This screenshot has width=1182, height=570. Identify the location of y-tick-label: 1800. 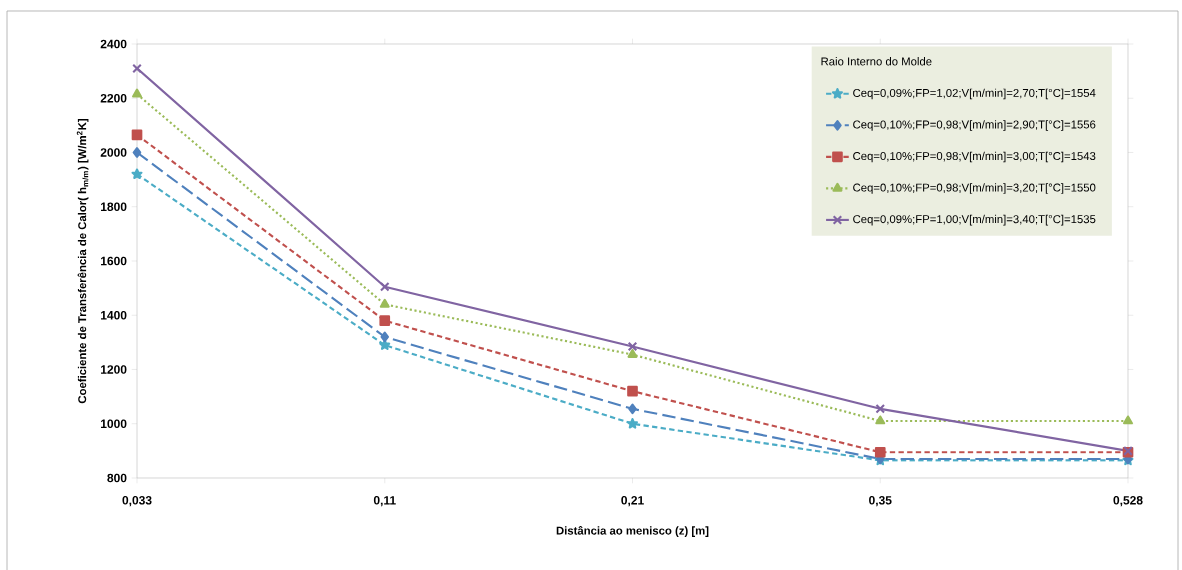
(114, 206).